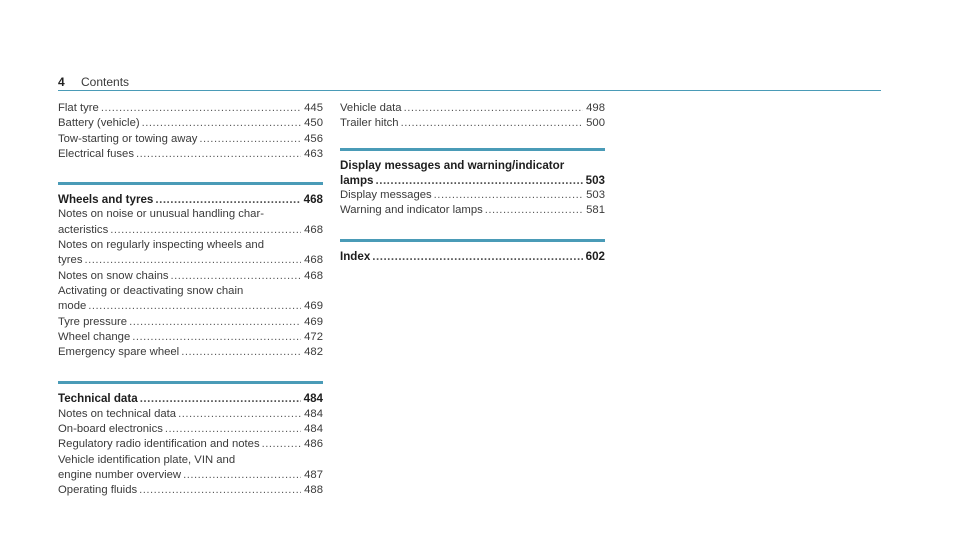  I want to click on section-heading-label: lamps, so click(357, 180).